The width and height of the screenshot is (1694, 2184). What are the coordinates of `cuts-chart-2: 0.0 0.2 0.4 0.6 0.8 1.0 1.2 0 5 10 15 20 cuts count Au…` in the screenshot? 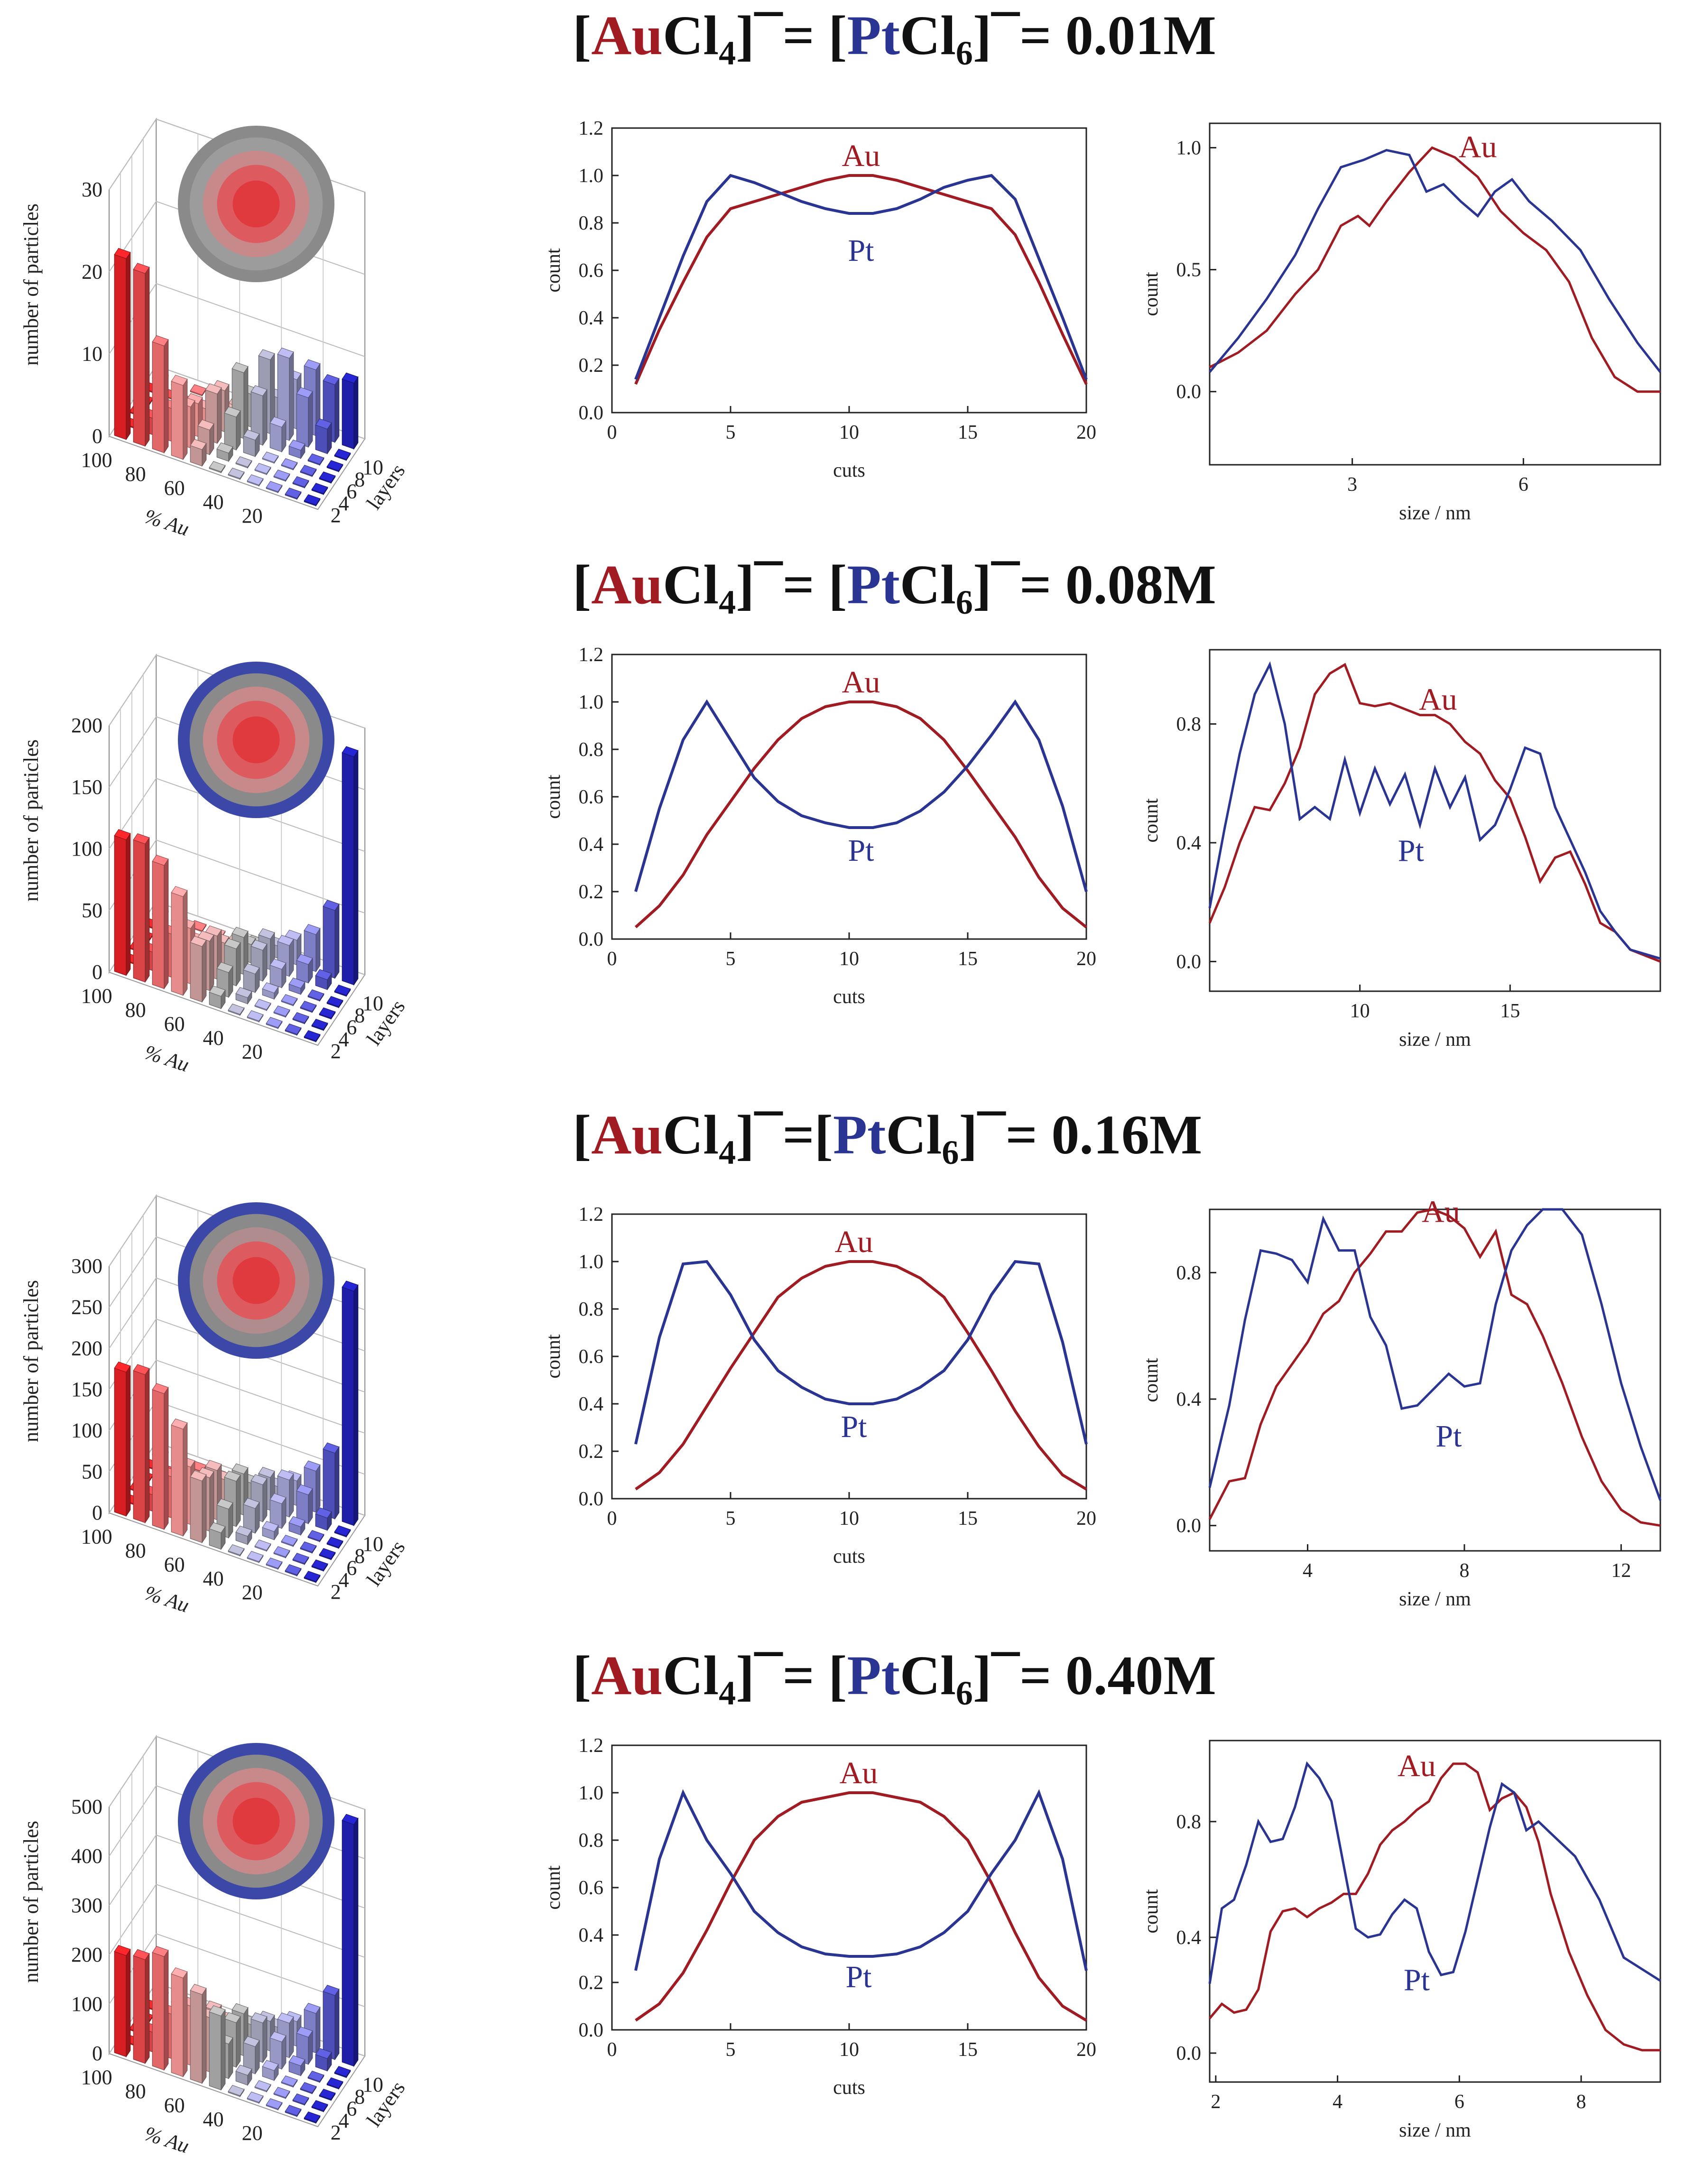 It's located at (819, 1385).